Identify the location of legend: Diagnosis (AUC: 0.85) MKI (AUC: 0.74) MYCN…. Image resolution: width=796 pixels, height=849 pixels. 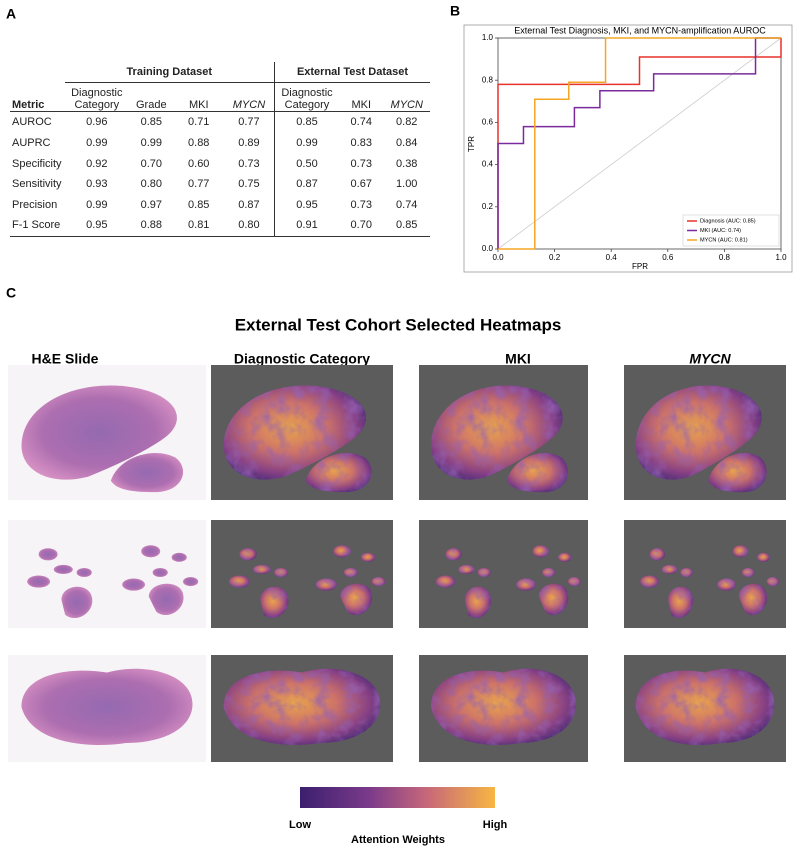
(731, 230).